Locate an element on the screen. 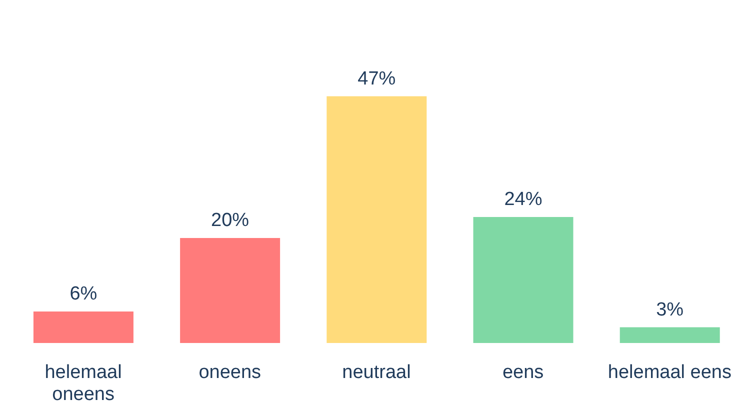  data-label: 24% is located at coordinates (523, 199).